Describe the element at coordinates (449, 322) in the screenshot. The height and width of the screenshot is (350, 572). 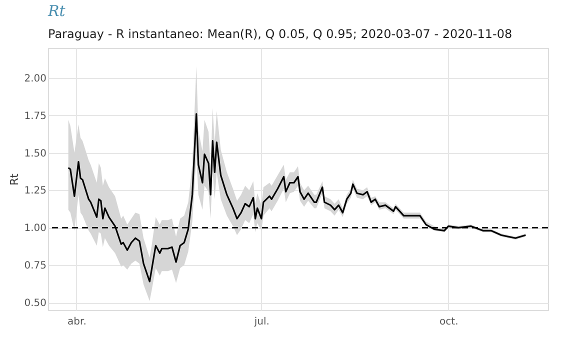
I see `x-tick-label: oct.` at that location.